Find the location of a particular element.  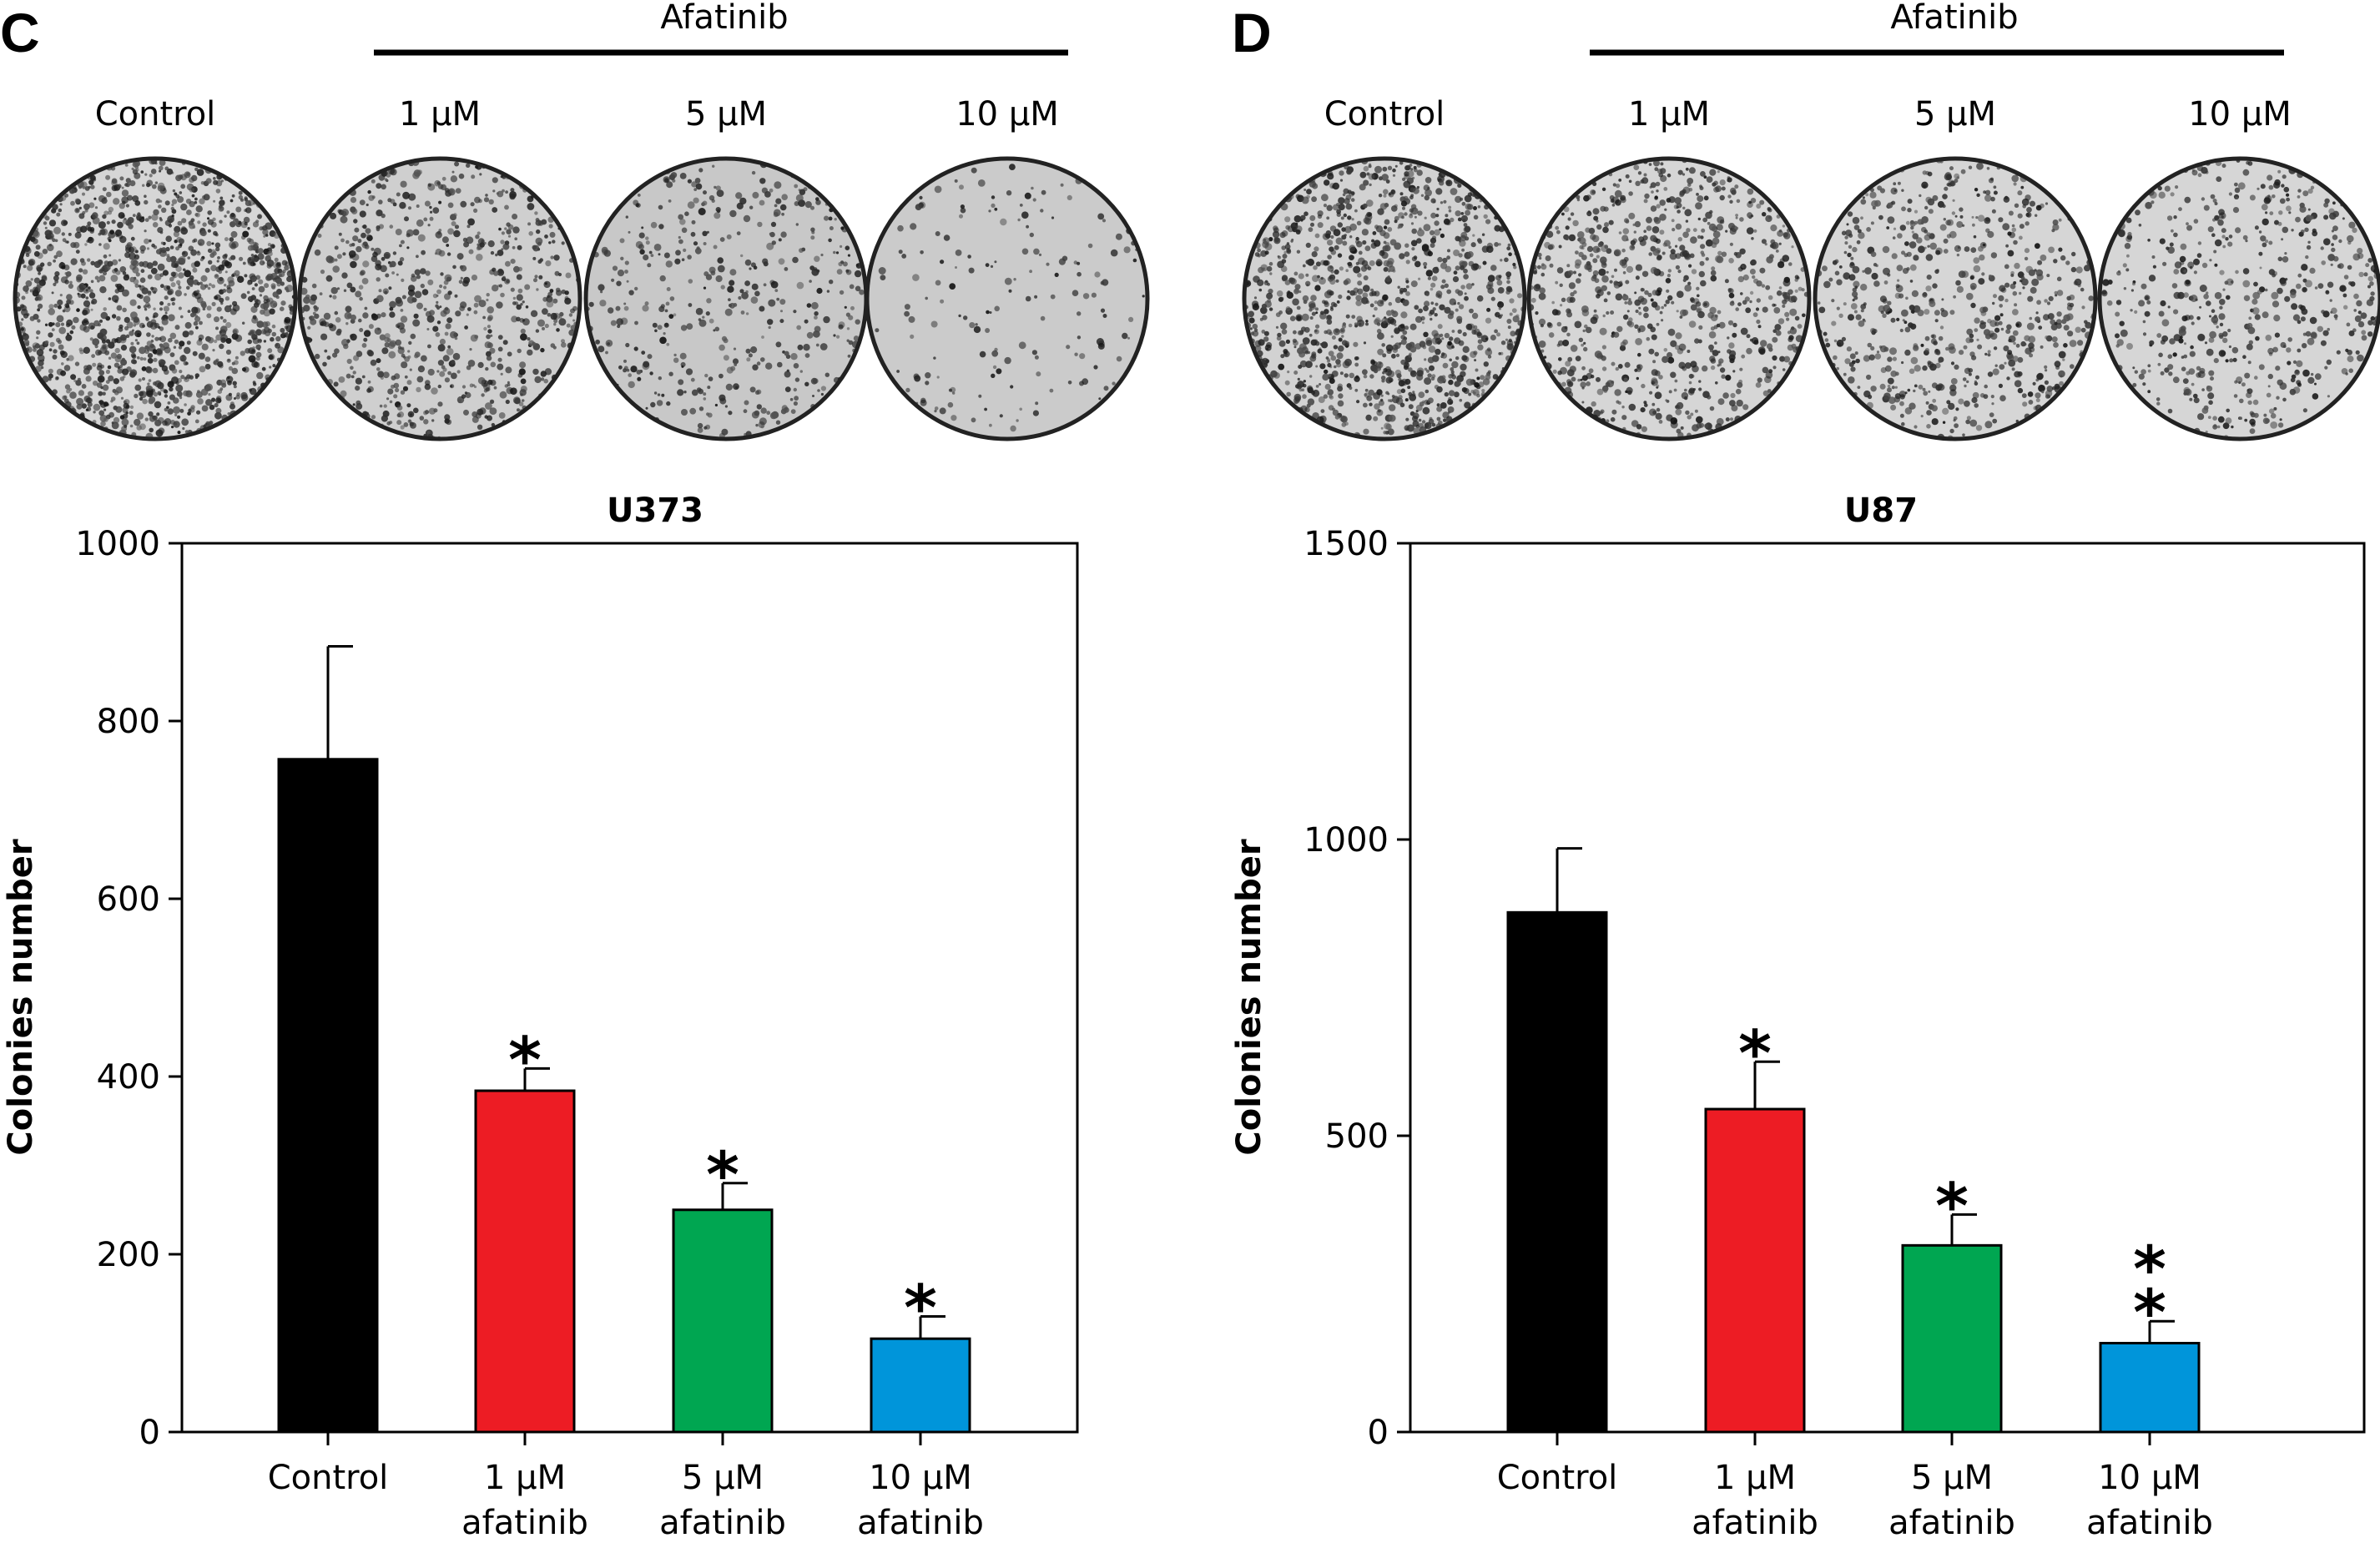

y-tick-label: 400 is located at coordinates (128, 1077).